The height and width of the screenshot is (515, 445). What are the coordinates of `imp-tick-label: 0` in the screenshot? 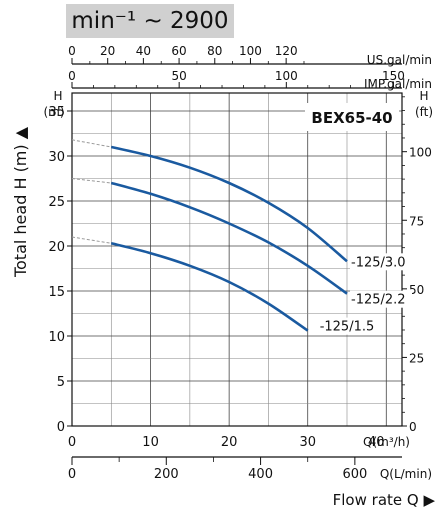 It's located at (72, 76).